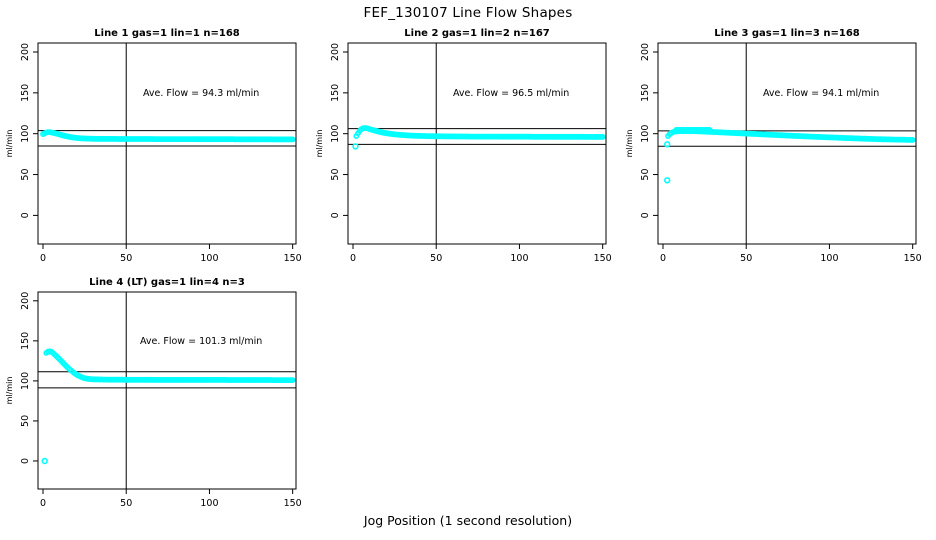 The height and width of the screenshot is (540, 936). What do you see at coordinates (787, 33) in the screenshot?
I see `panel-title: Line 3 gas=1 lin=3 n=168` at bounding box center [787, 33].